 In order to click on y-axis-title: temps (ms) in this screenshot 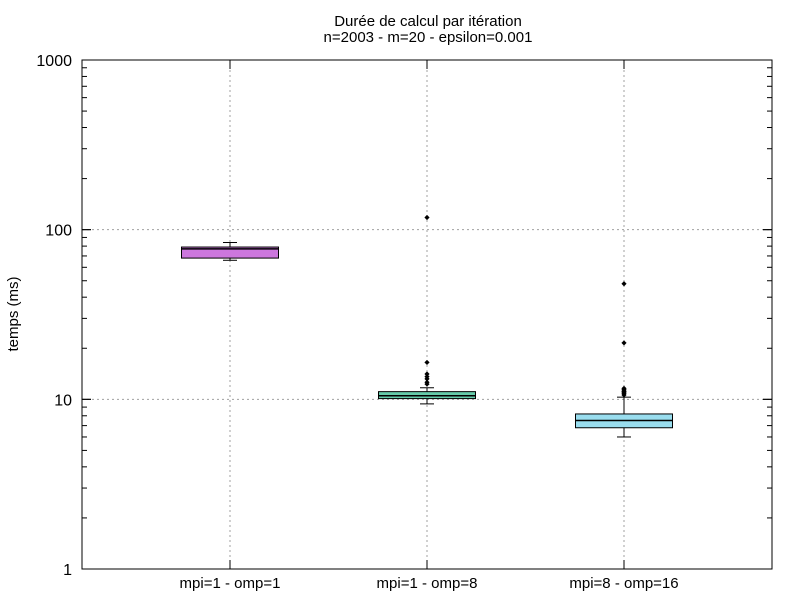, I will do `click(13, 313)`.